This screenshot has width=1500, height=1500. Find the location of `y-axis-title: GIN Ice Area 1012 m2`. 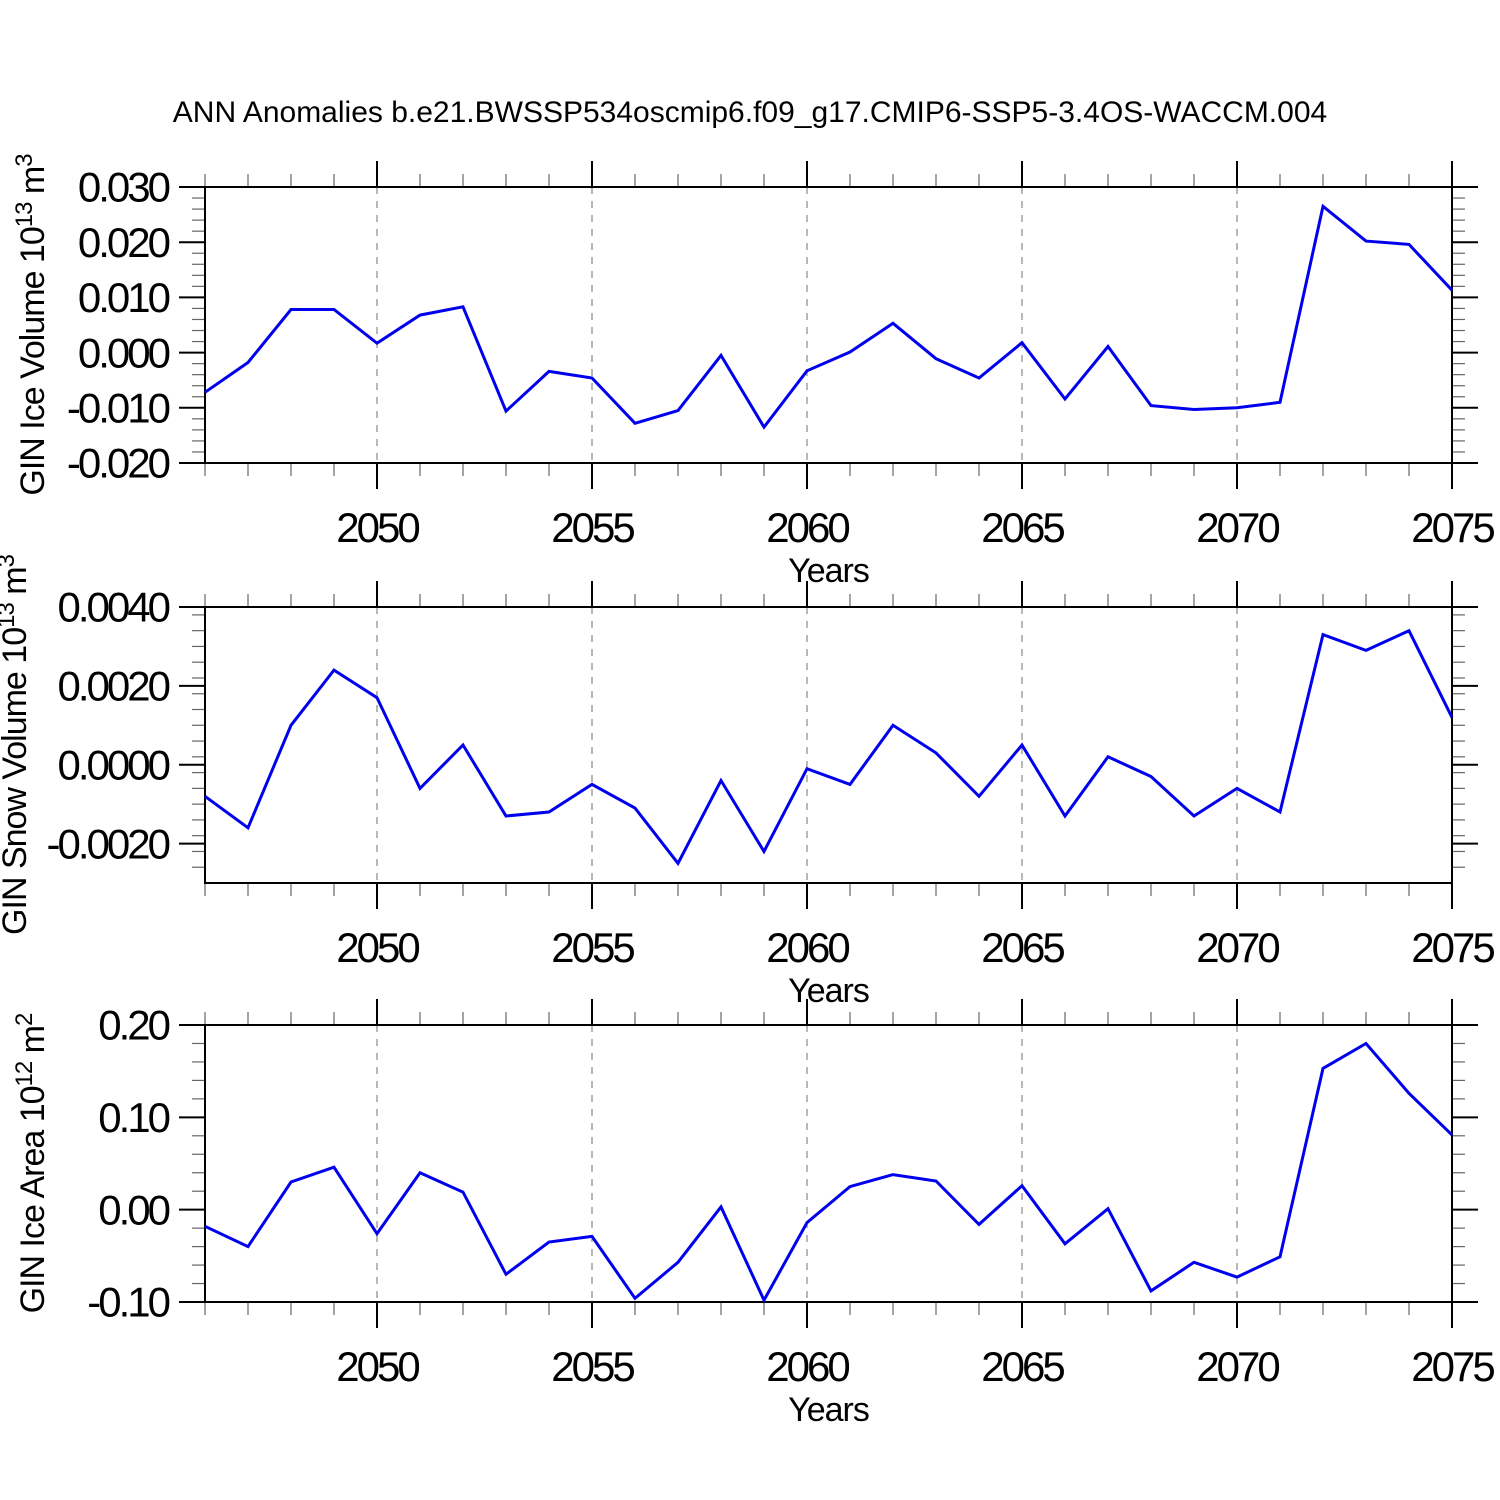

y-axis-title: GIN Ice Area 1012 m2 is located at coordinates (31, 1163).